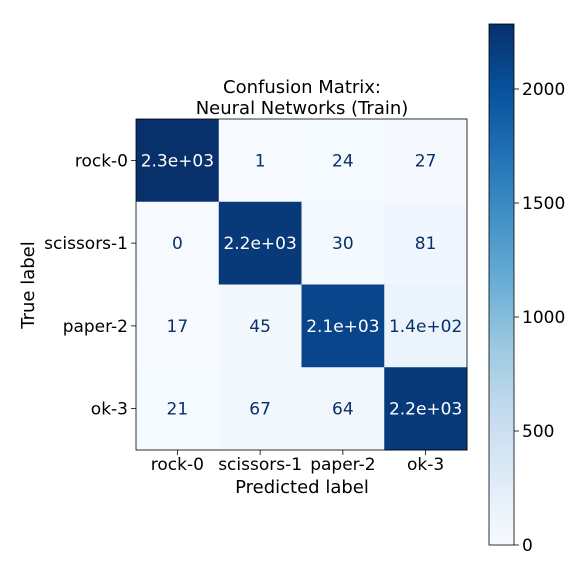 The height and width of the screenshot is (576, 576). I want to click on matrix-cell-label: 27, so click(426, 161).